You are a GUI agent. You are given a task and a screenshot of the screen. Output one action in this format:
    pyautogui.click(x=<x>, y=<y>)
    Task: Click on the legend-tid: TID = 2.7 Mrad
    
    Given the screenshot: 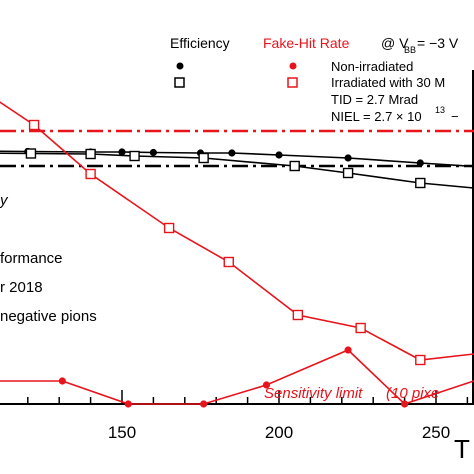 What is the action you would take?
    pyautogui.click(x=374, y=99)
    